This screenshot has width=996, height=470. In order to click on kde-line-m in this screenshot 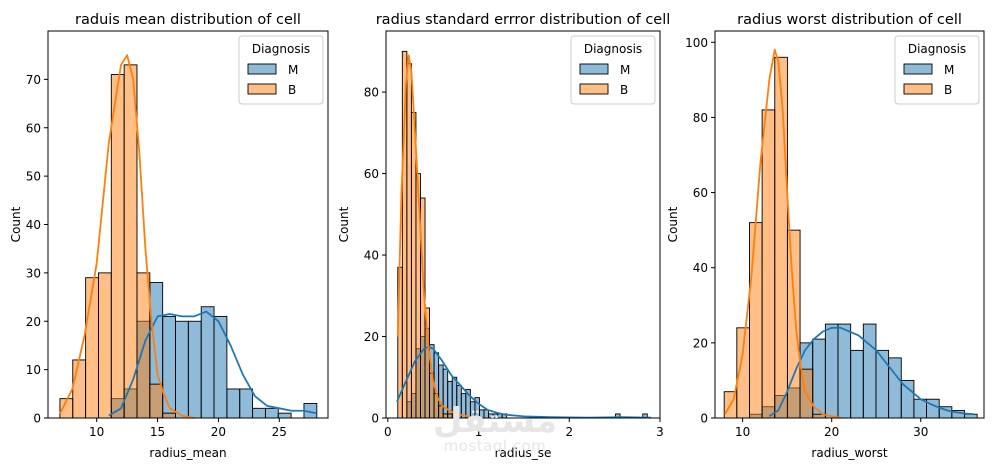, I will do `click(871, 371)`.